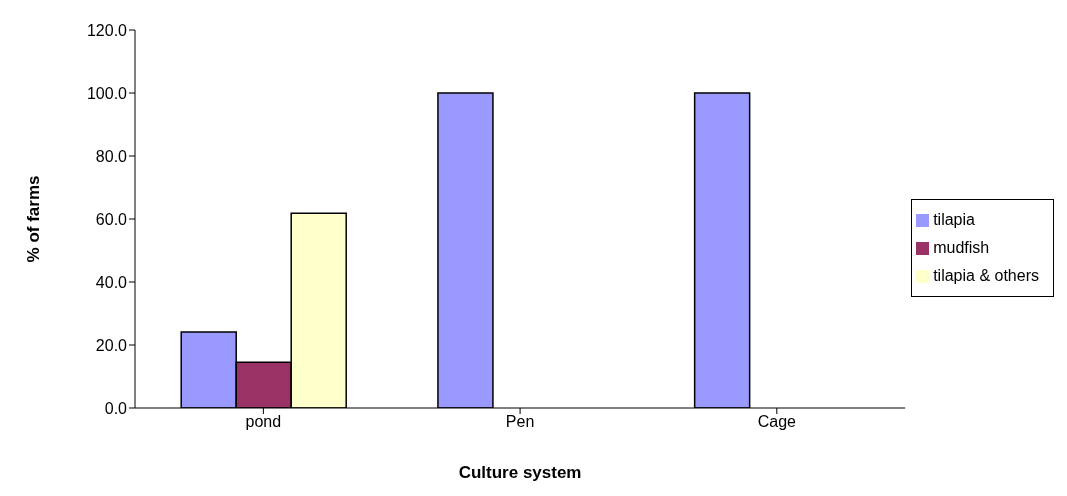 The image size is (1067, 496). What do you see at coordinates (111, 156) in the screenshot?
I see `y-tick-label: 80.0` at bounding box center [111, 156].